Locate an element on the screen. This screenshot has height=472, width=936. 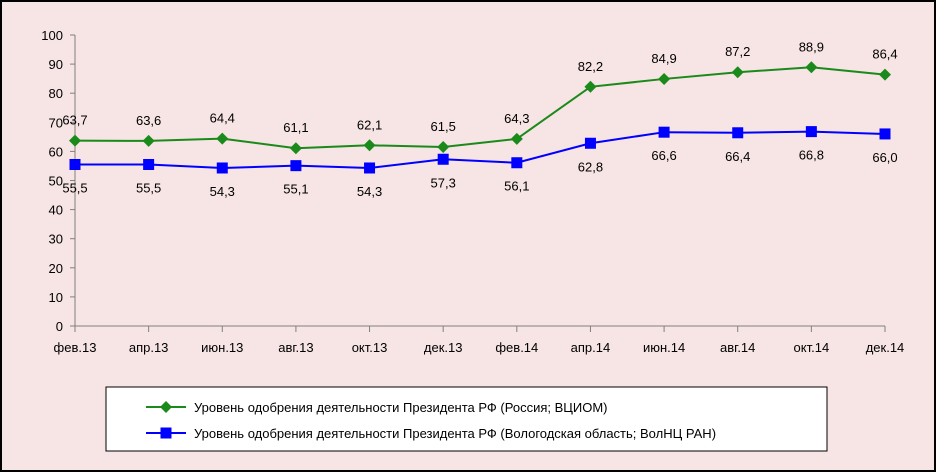
x-tick-label: июн.13 is located at coordinates (222, 347).